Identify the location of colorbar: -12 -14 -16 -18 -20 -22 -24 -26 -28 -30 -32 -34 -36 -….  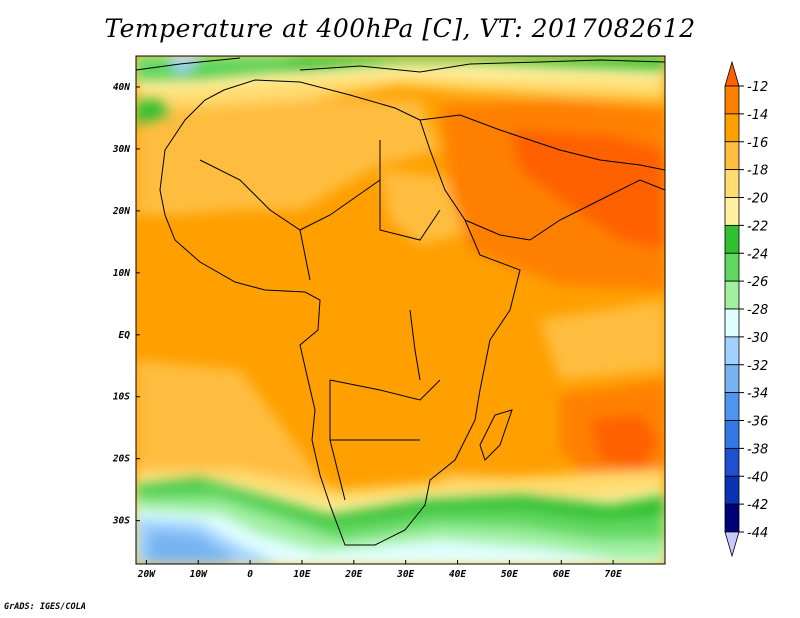
(746, 309).